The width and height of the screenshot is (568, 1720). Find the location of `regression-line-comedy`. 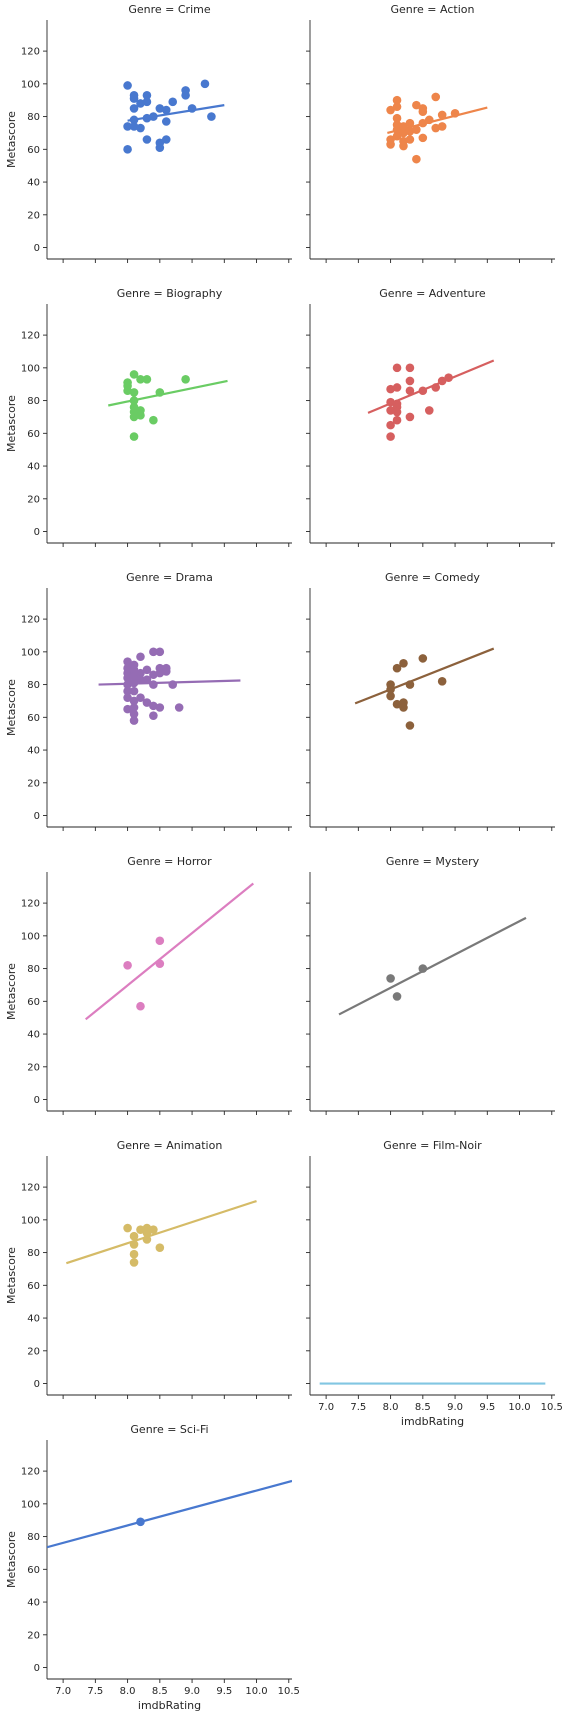

regression-line-comedy is located at coordinates (424, 676).